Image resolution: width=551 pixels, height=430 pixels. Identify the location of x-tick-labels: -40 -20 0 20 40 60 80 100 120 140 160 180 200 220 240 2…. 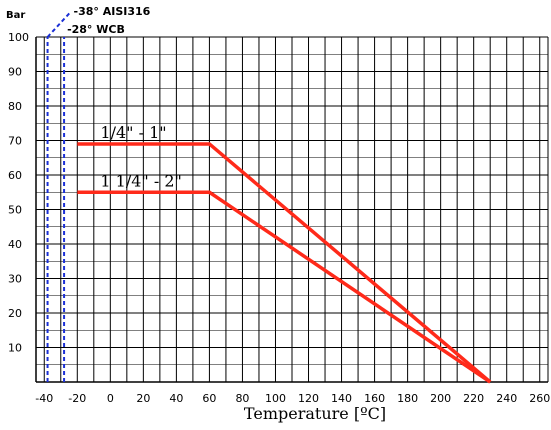
(292, 398).